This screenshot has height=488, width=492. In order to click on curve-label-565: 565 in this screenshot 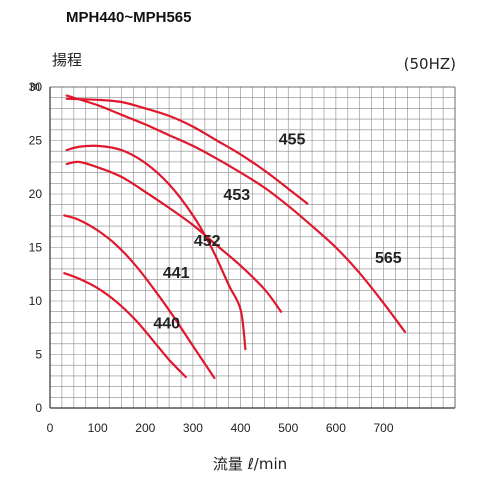, I will do `click(388, 258)`.